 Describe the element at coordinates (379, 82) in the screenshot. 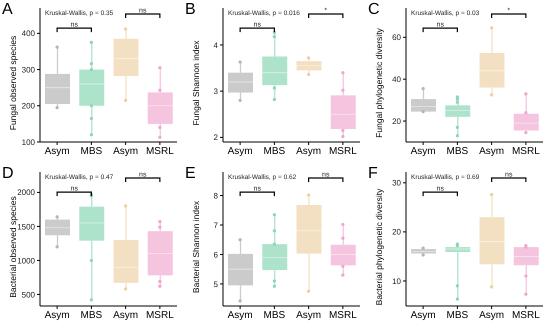

I see `y-axis-title: Fungal phylogenetic diversity` at that location.